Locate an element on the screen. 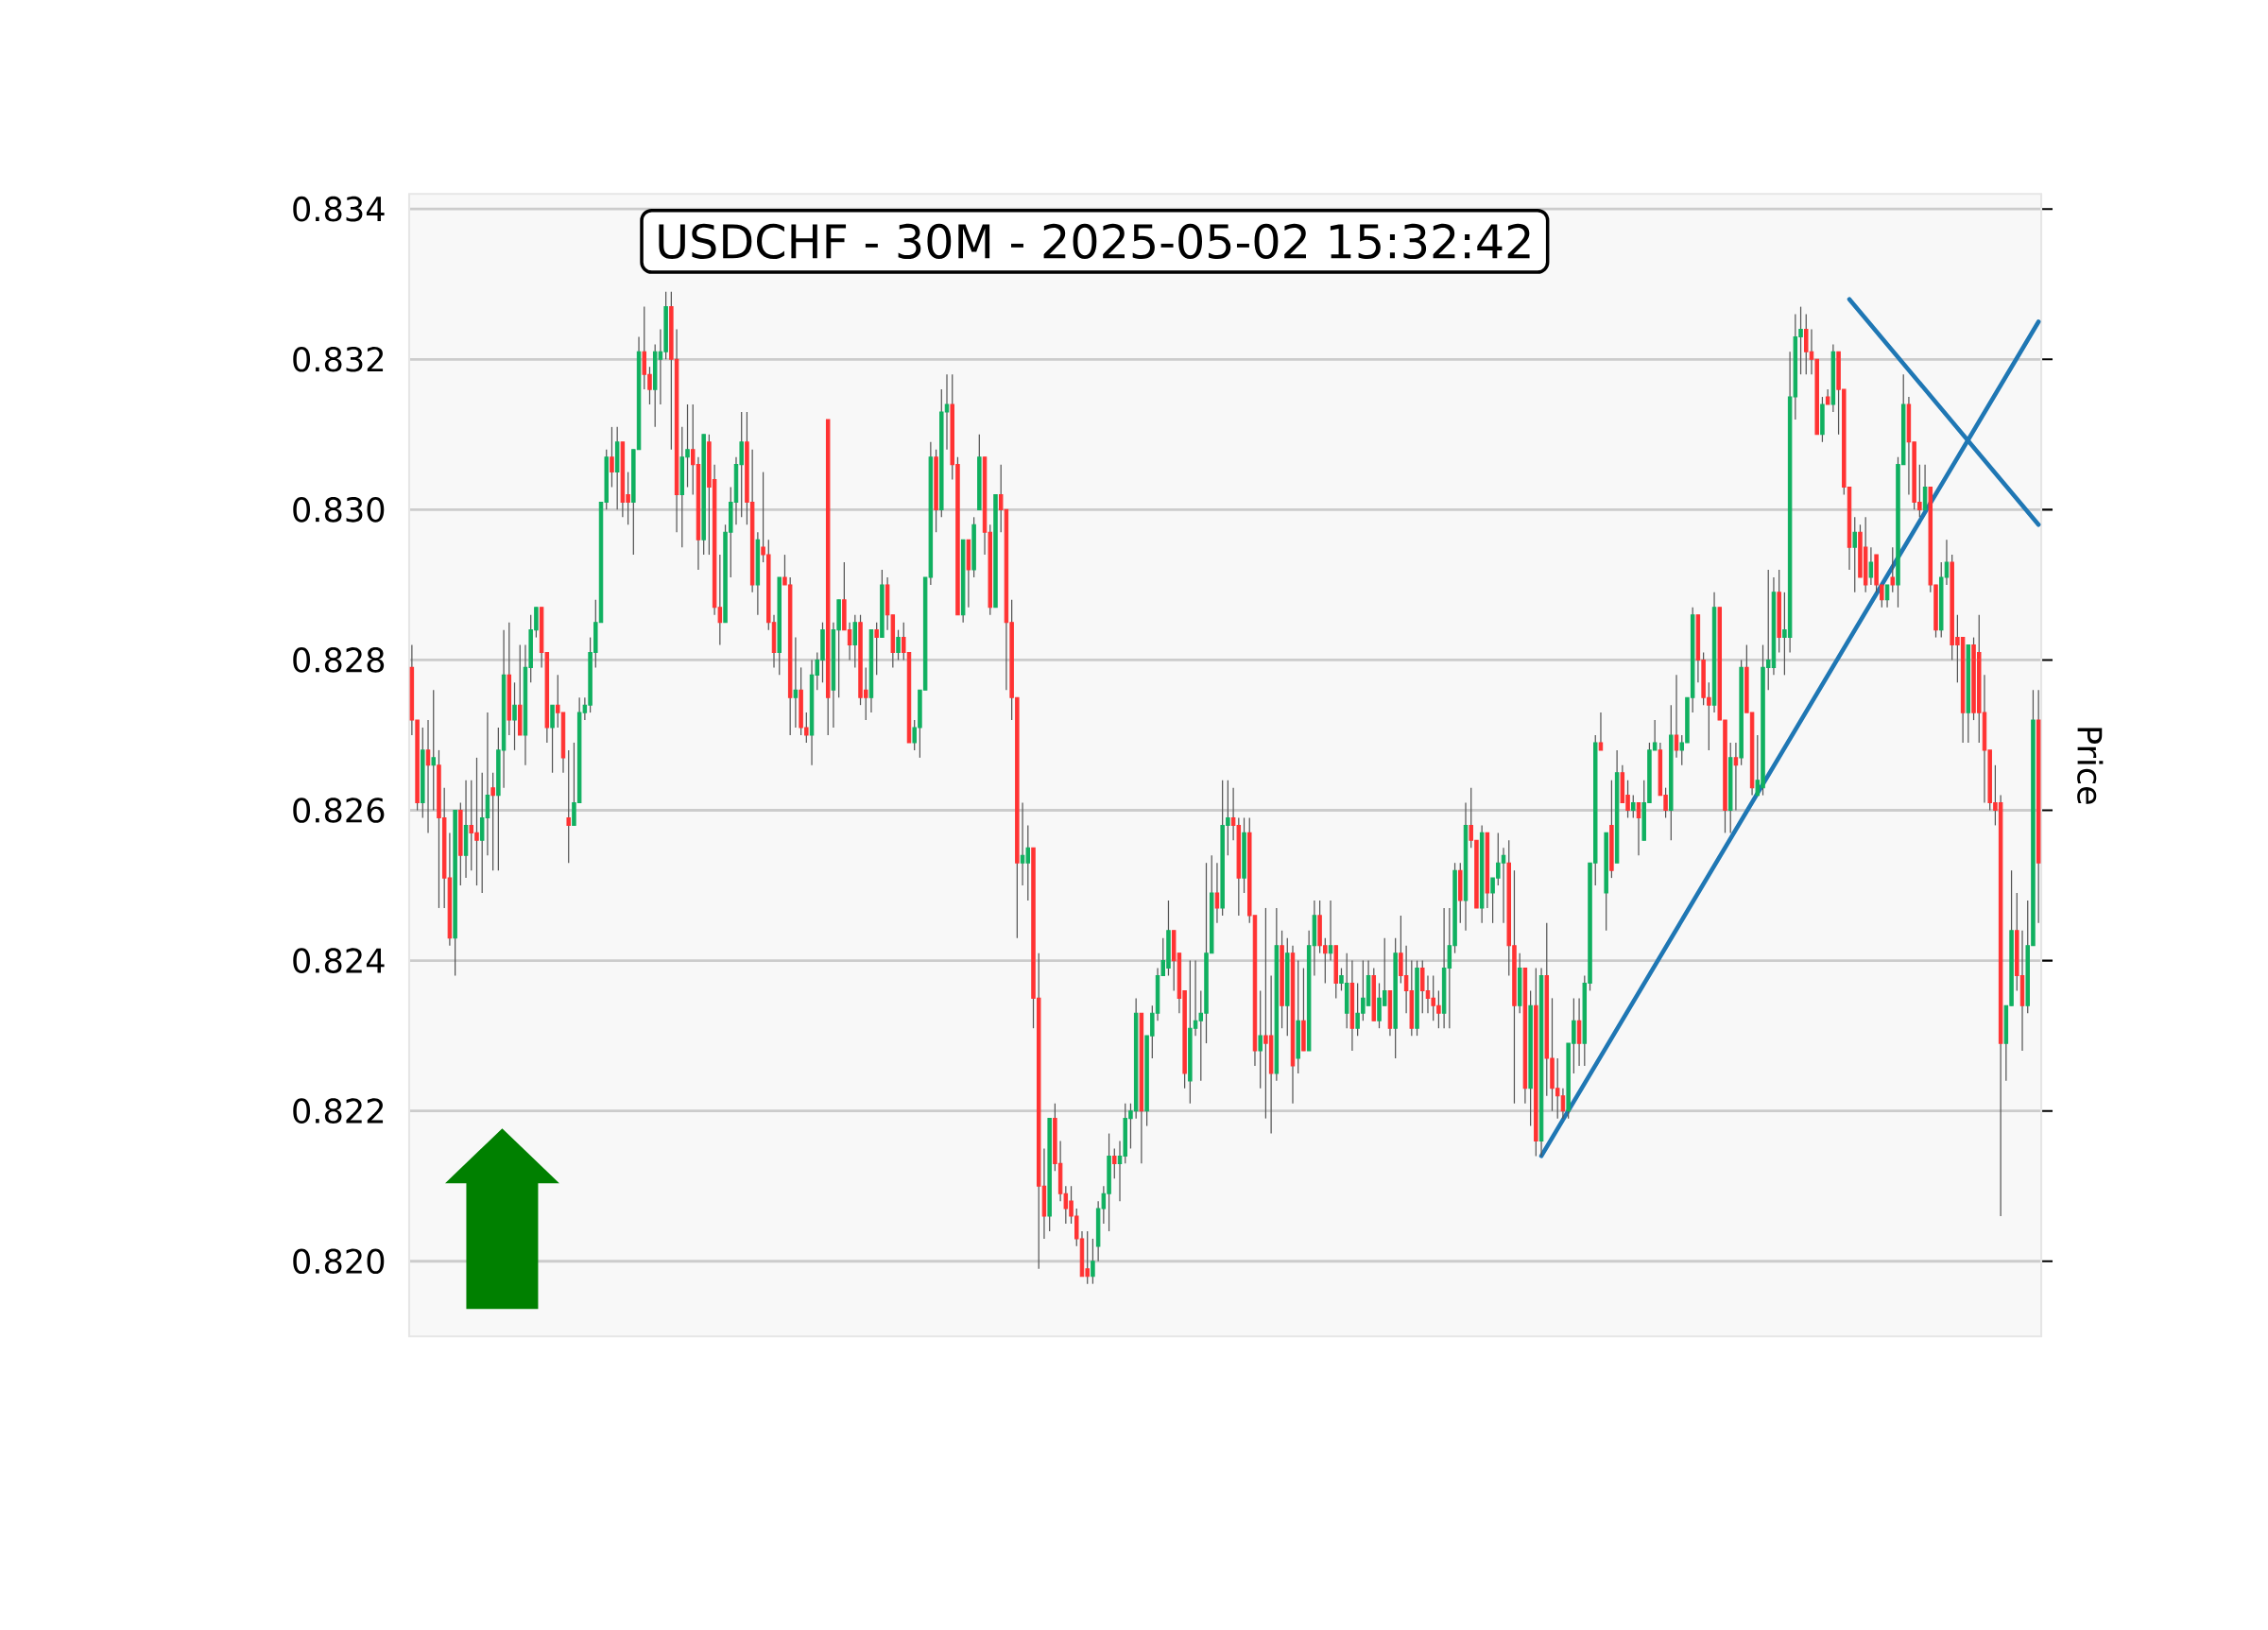 The width and height of the screenshot is (2268, 1630). y-axis-title: Price is located at coordinates (2090, 766).